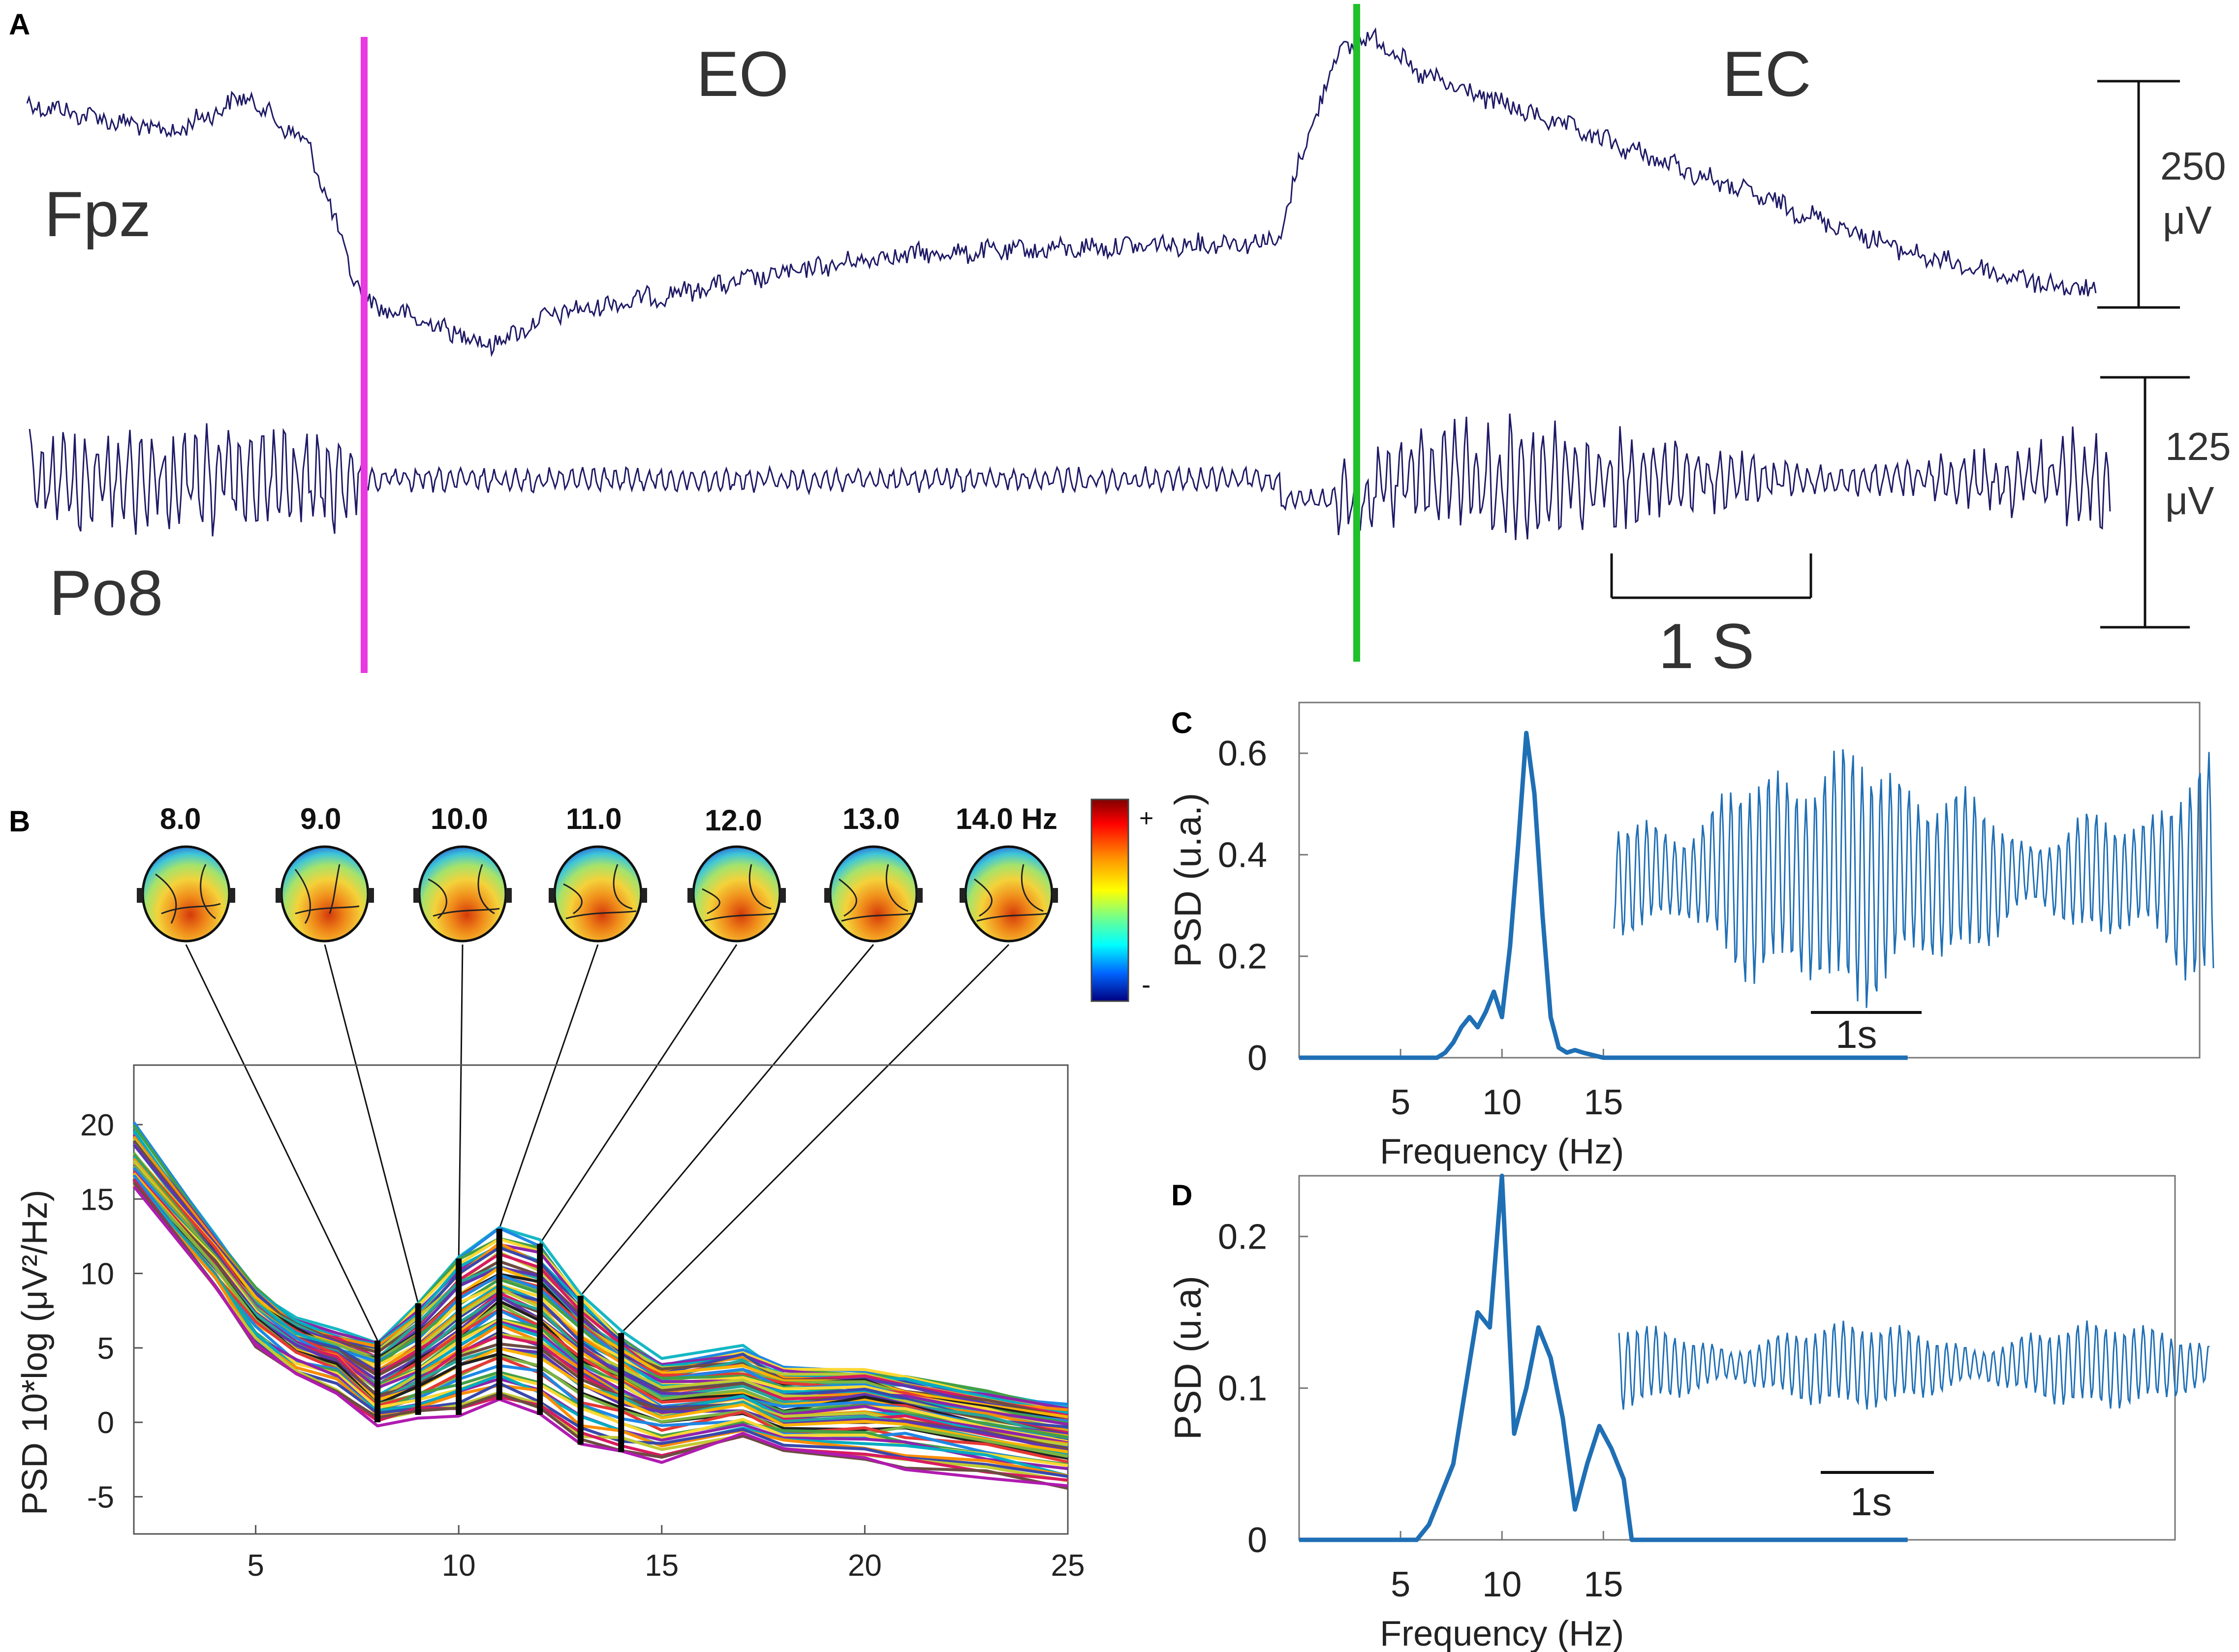  What do you see at coordinates (320, 818) in the screenshot?
I see `topomap-label-9hz: 9.0` at bounding box center [320, 818].